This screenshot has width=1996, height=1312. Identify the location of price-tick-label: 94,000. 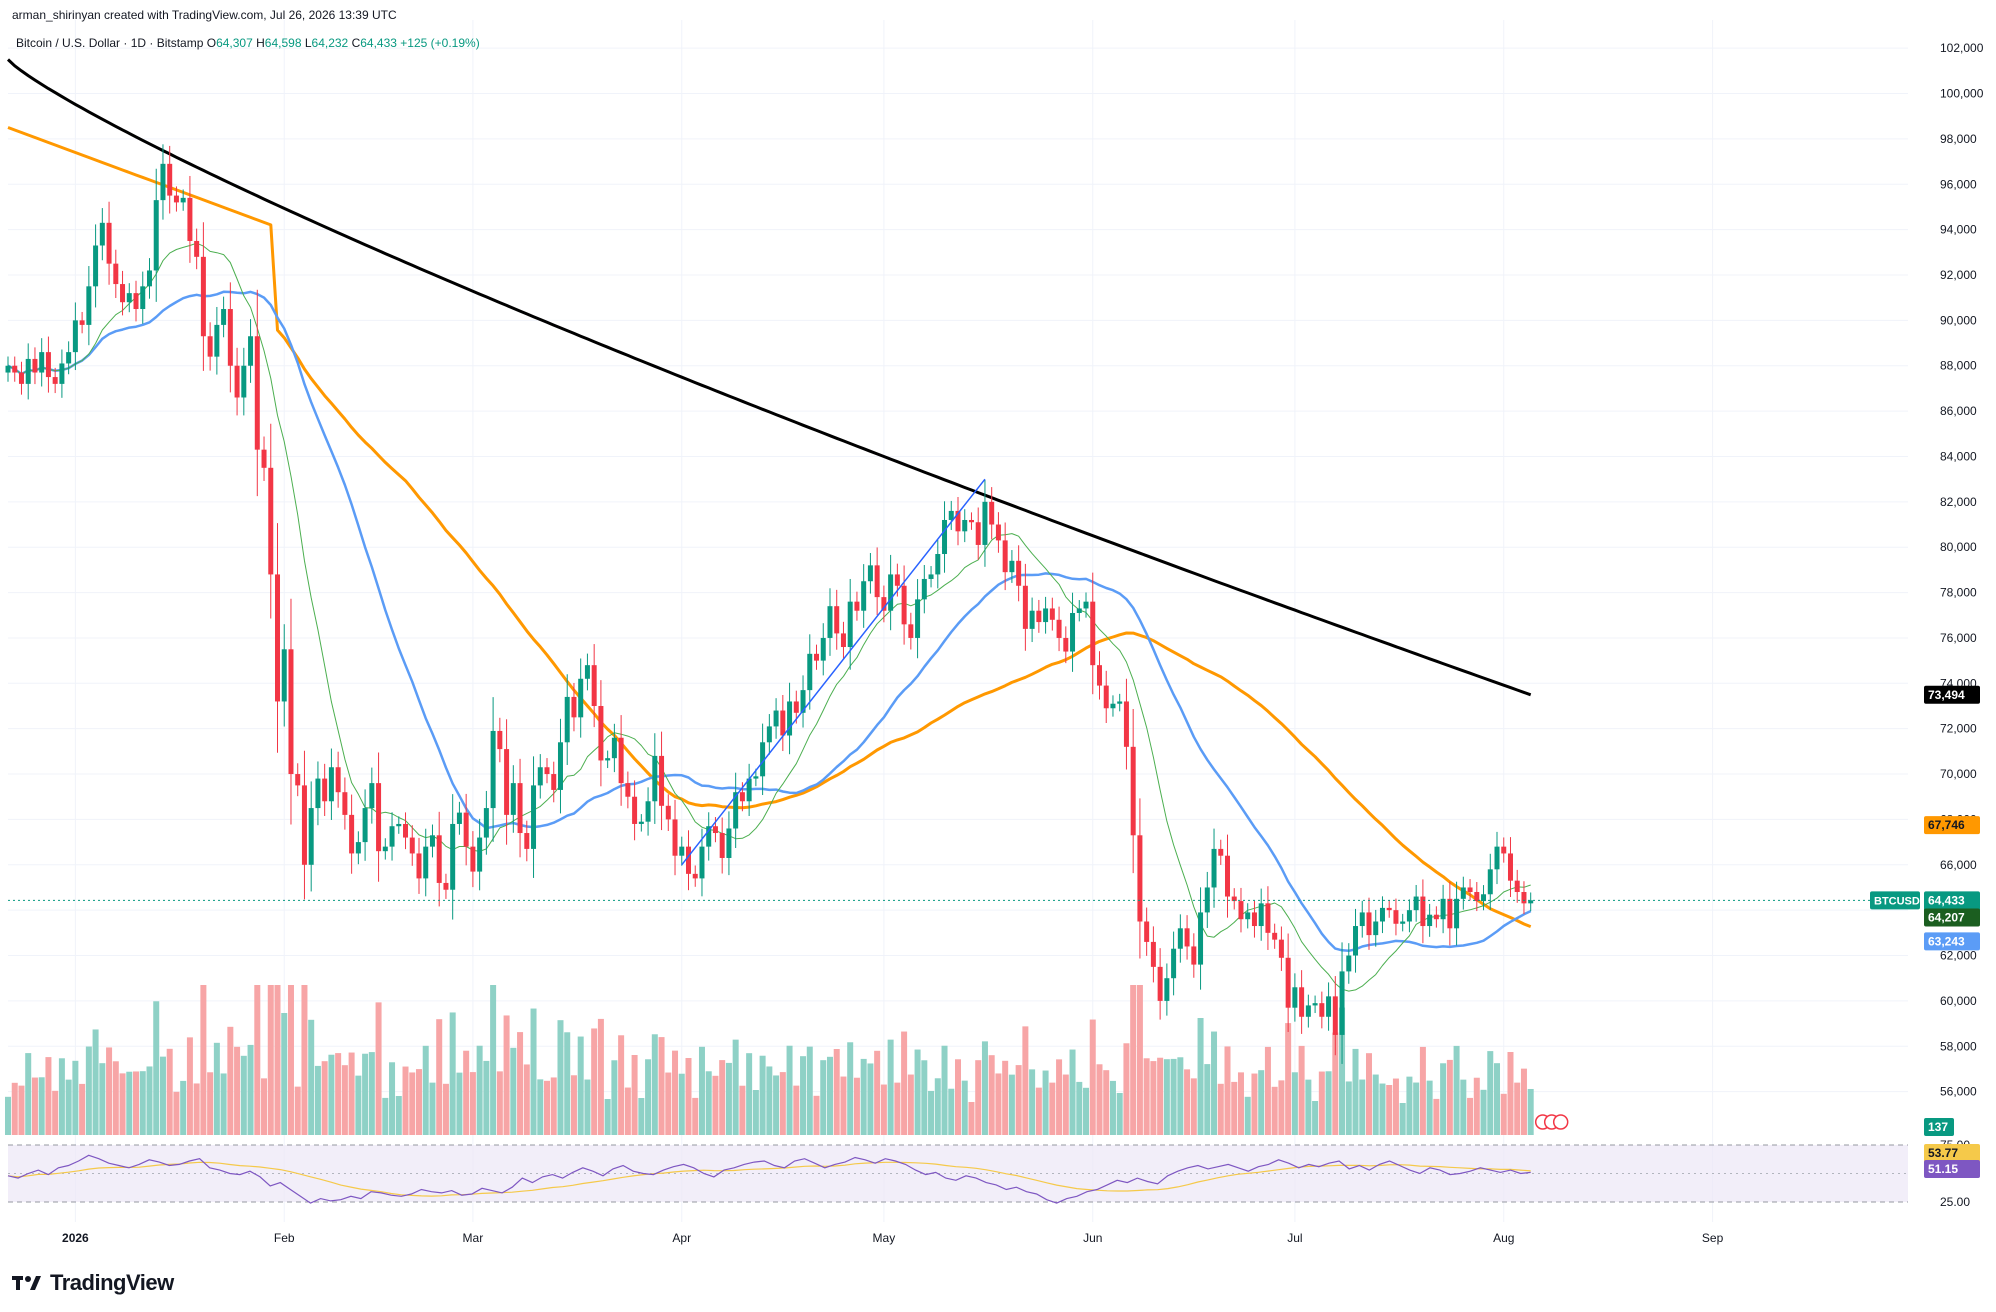
(1958, 230).